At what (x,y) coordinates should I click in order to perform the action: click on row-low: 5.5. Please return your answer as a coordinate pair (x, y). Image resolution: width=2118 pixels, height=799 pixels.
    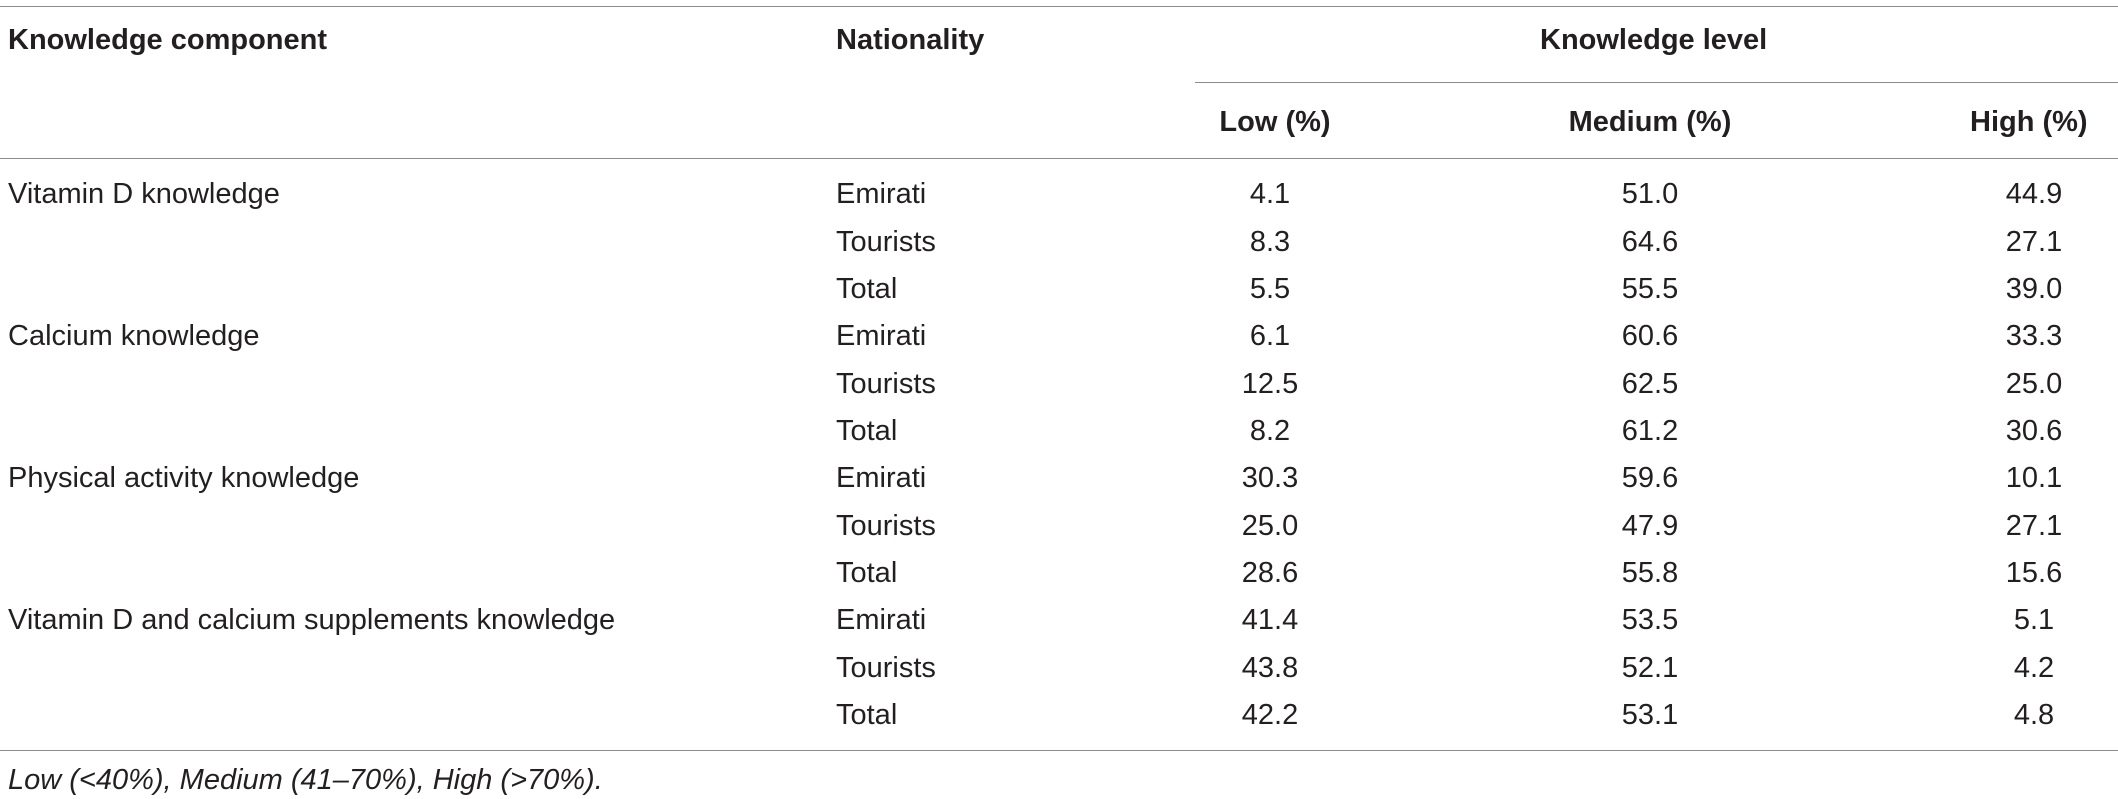
    Looking at the image, I should click on (1270, 289).